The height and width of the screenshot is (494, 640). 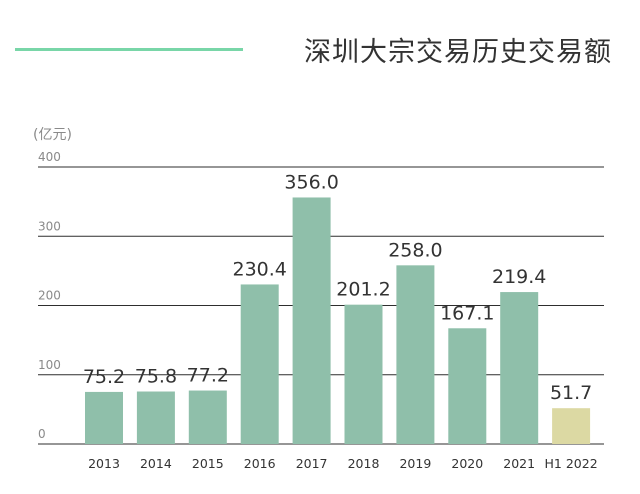 I want to click on bar-value-label-2014: 75.8, so click(x=156, y=377).